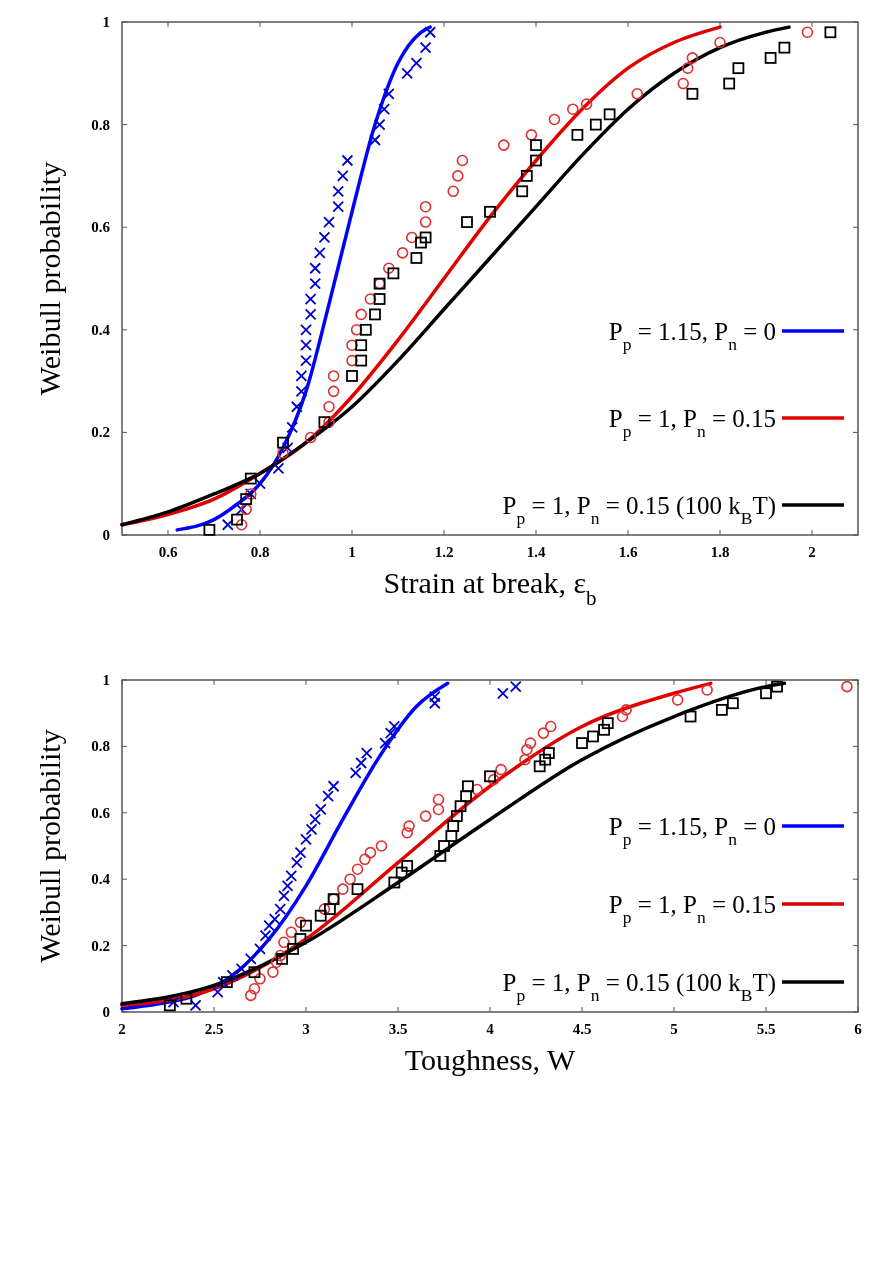 The height and width of the screenshot is (1287, 884). Describe the element at coordinates (398, 1029) in the screenshot. I see `x-tick-label: 3.5` at that location.